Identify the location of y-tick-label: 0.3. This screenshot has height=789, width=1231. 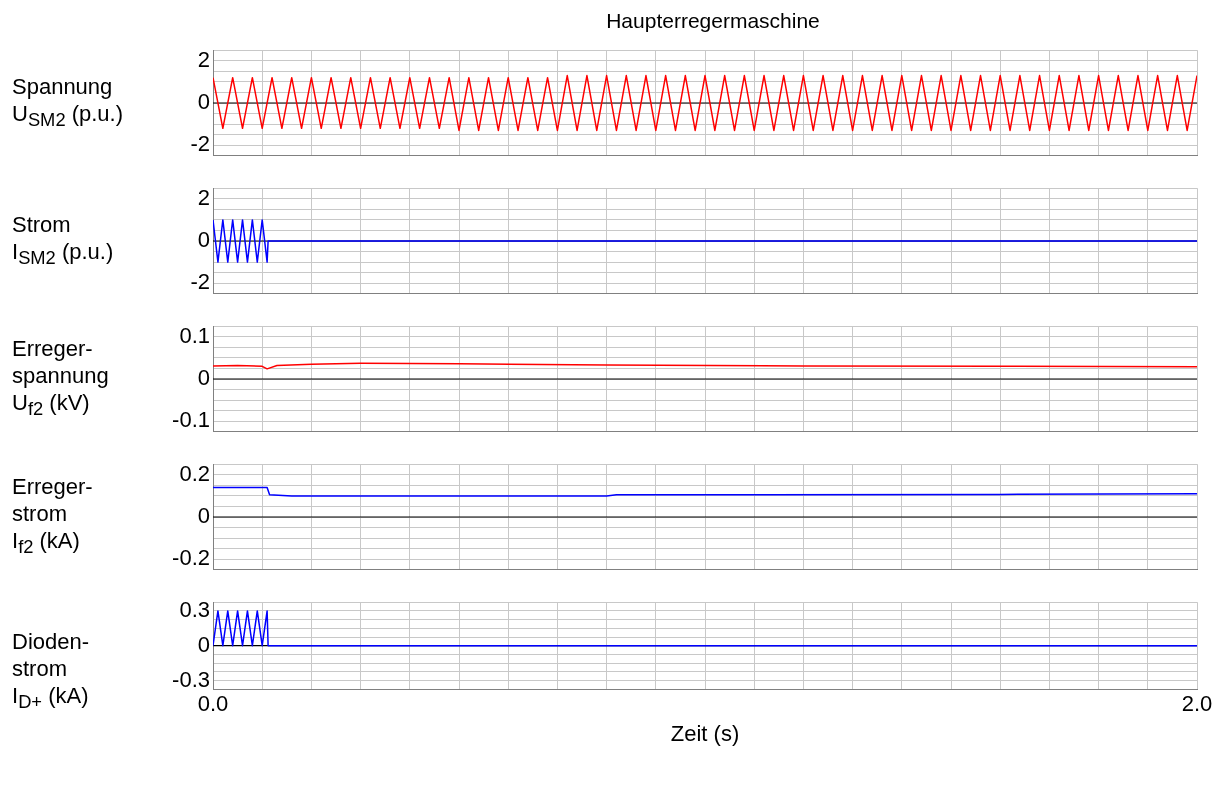
(194, 609).